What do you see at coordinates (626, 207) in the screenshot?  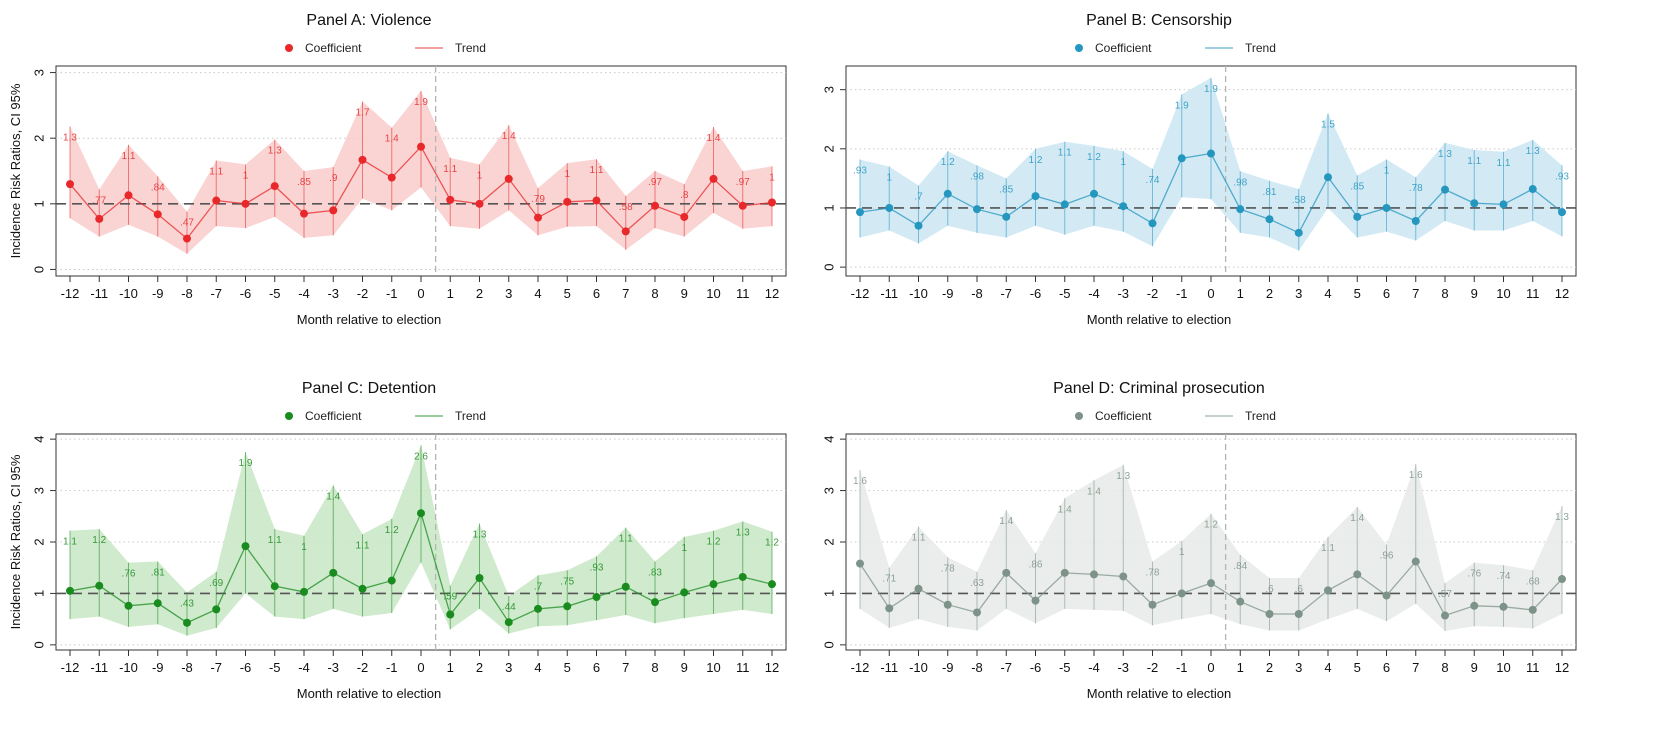 I see `data-label: .58` at bounding box center [626, 207].